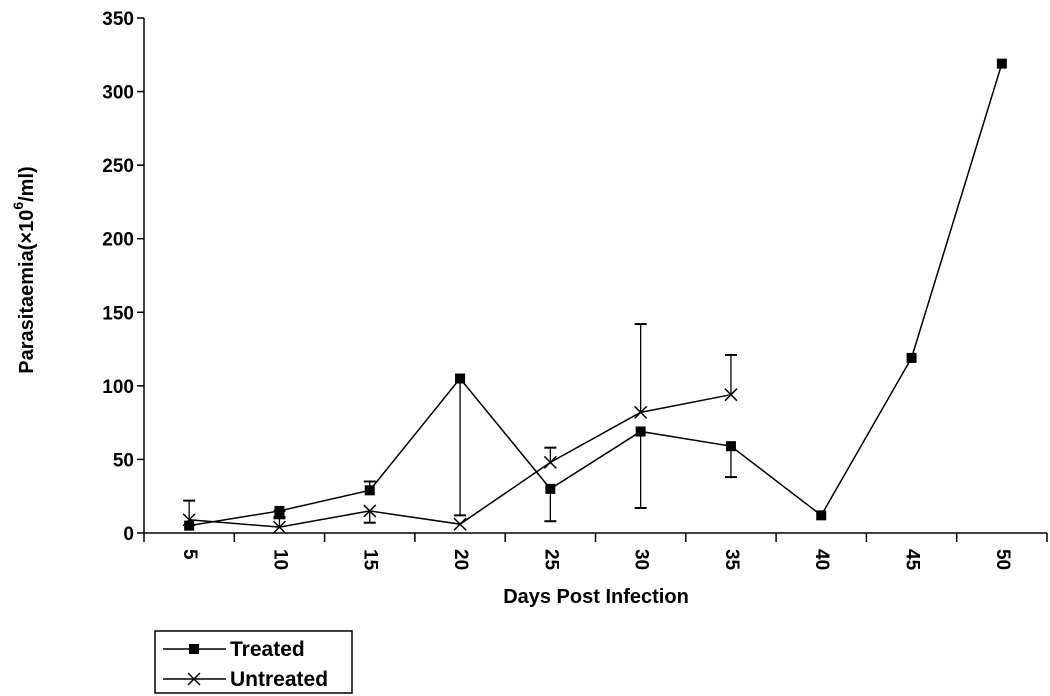 This screenshot has width=1050, height=696. What do you see at coordinates (118, 240) in the screenshot?
I see `y-tick-label-4: 200` at bounding box center [118, 240].